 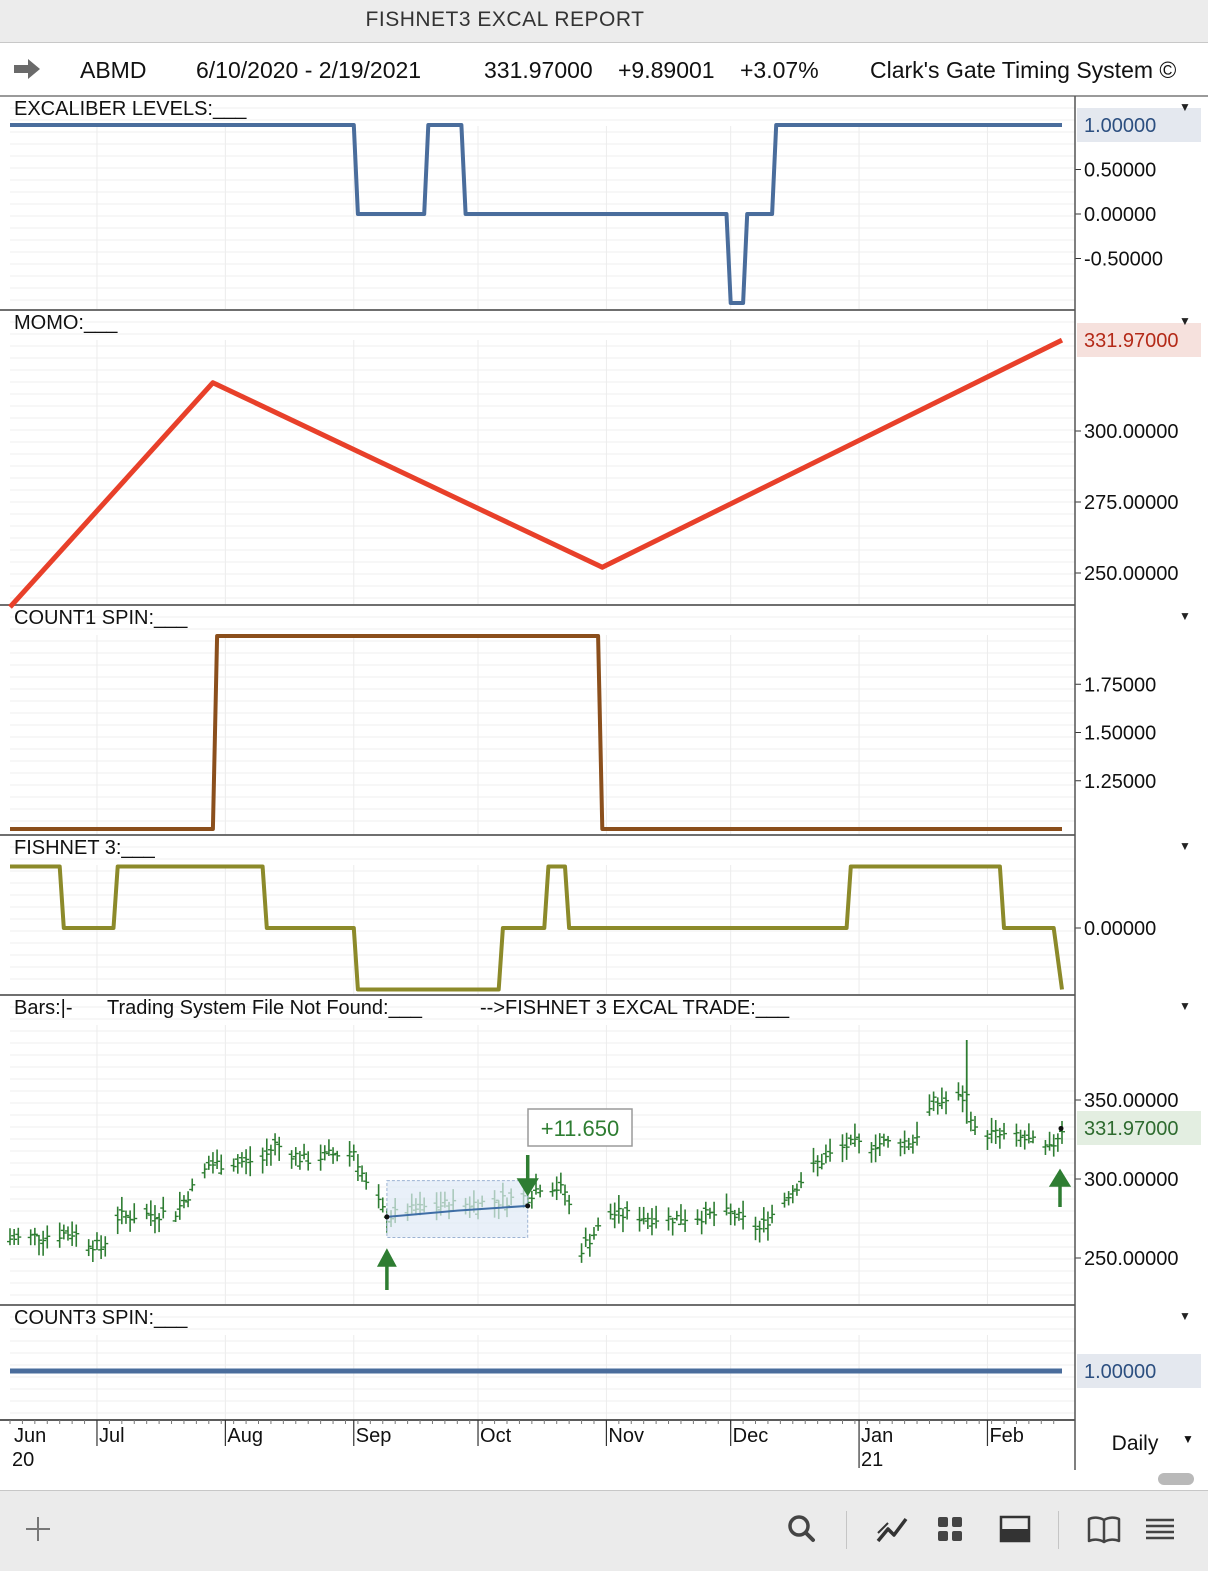 I want to click on trade-entry-dot, so click(x=387, y=1217).